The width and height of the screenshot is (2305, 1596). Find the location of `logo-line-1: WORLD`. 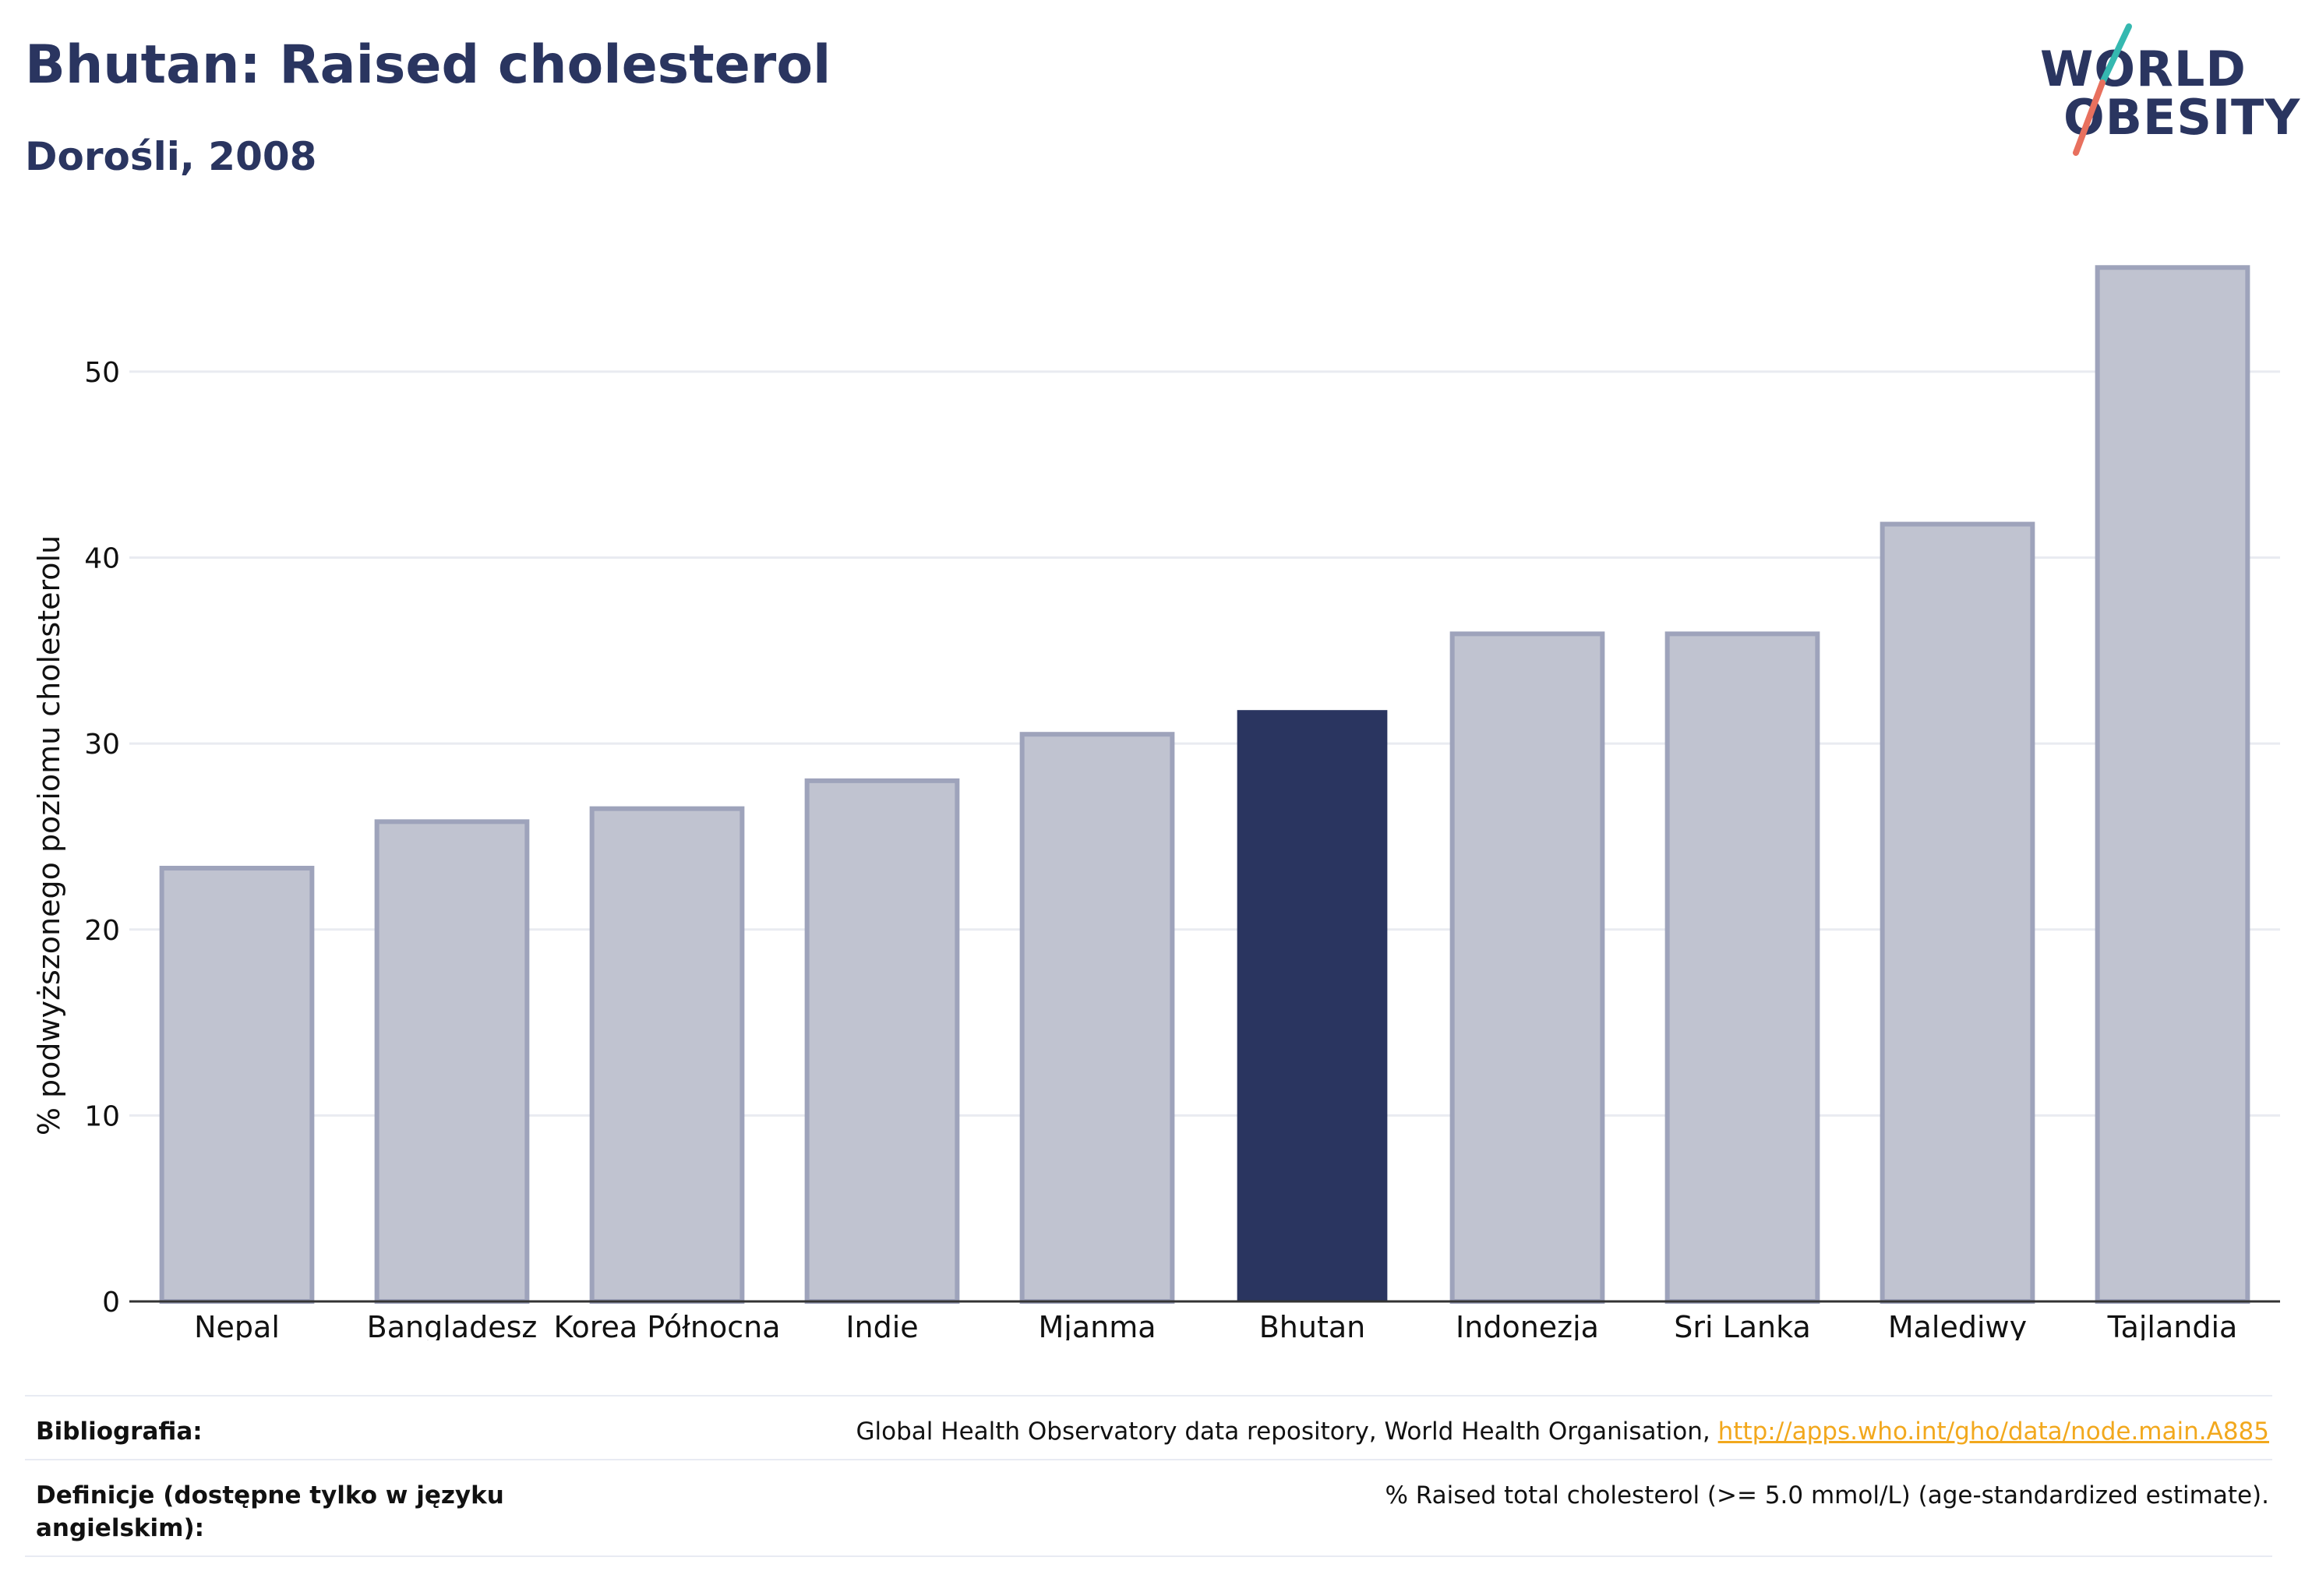

logo-line-1: WORLD is located at coordinates (2143, 69).